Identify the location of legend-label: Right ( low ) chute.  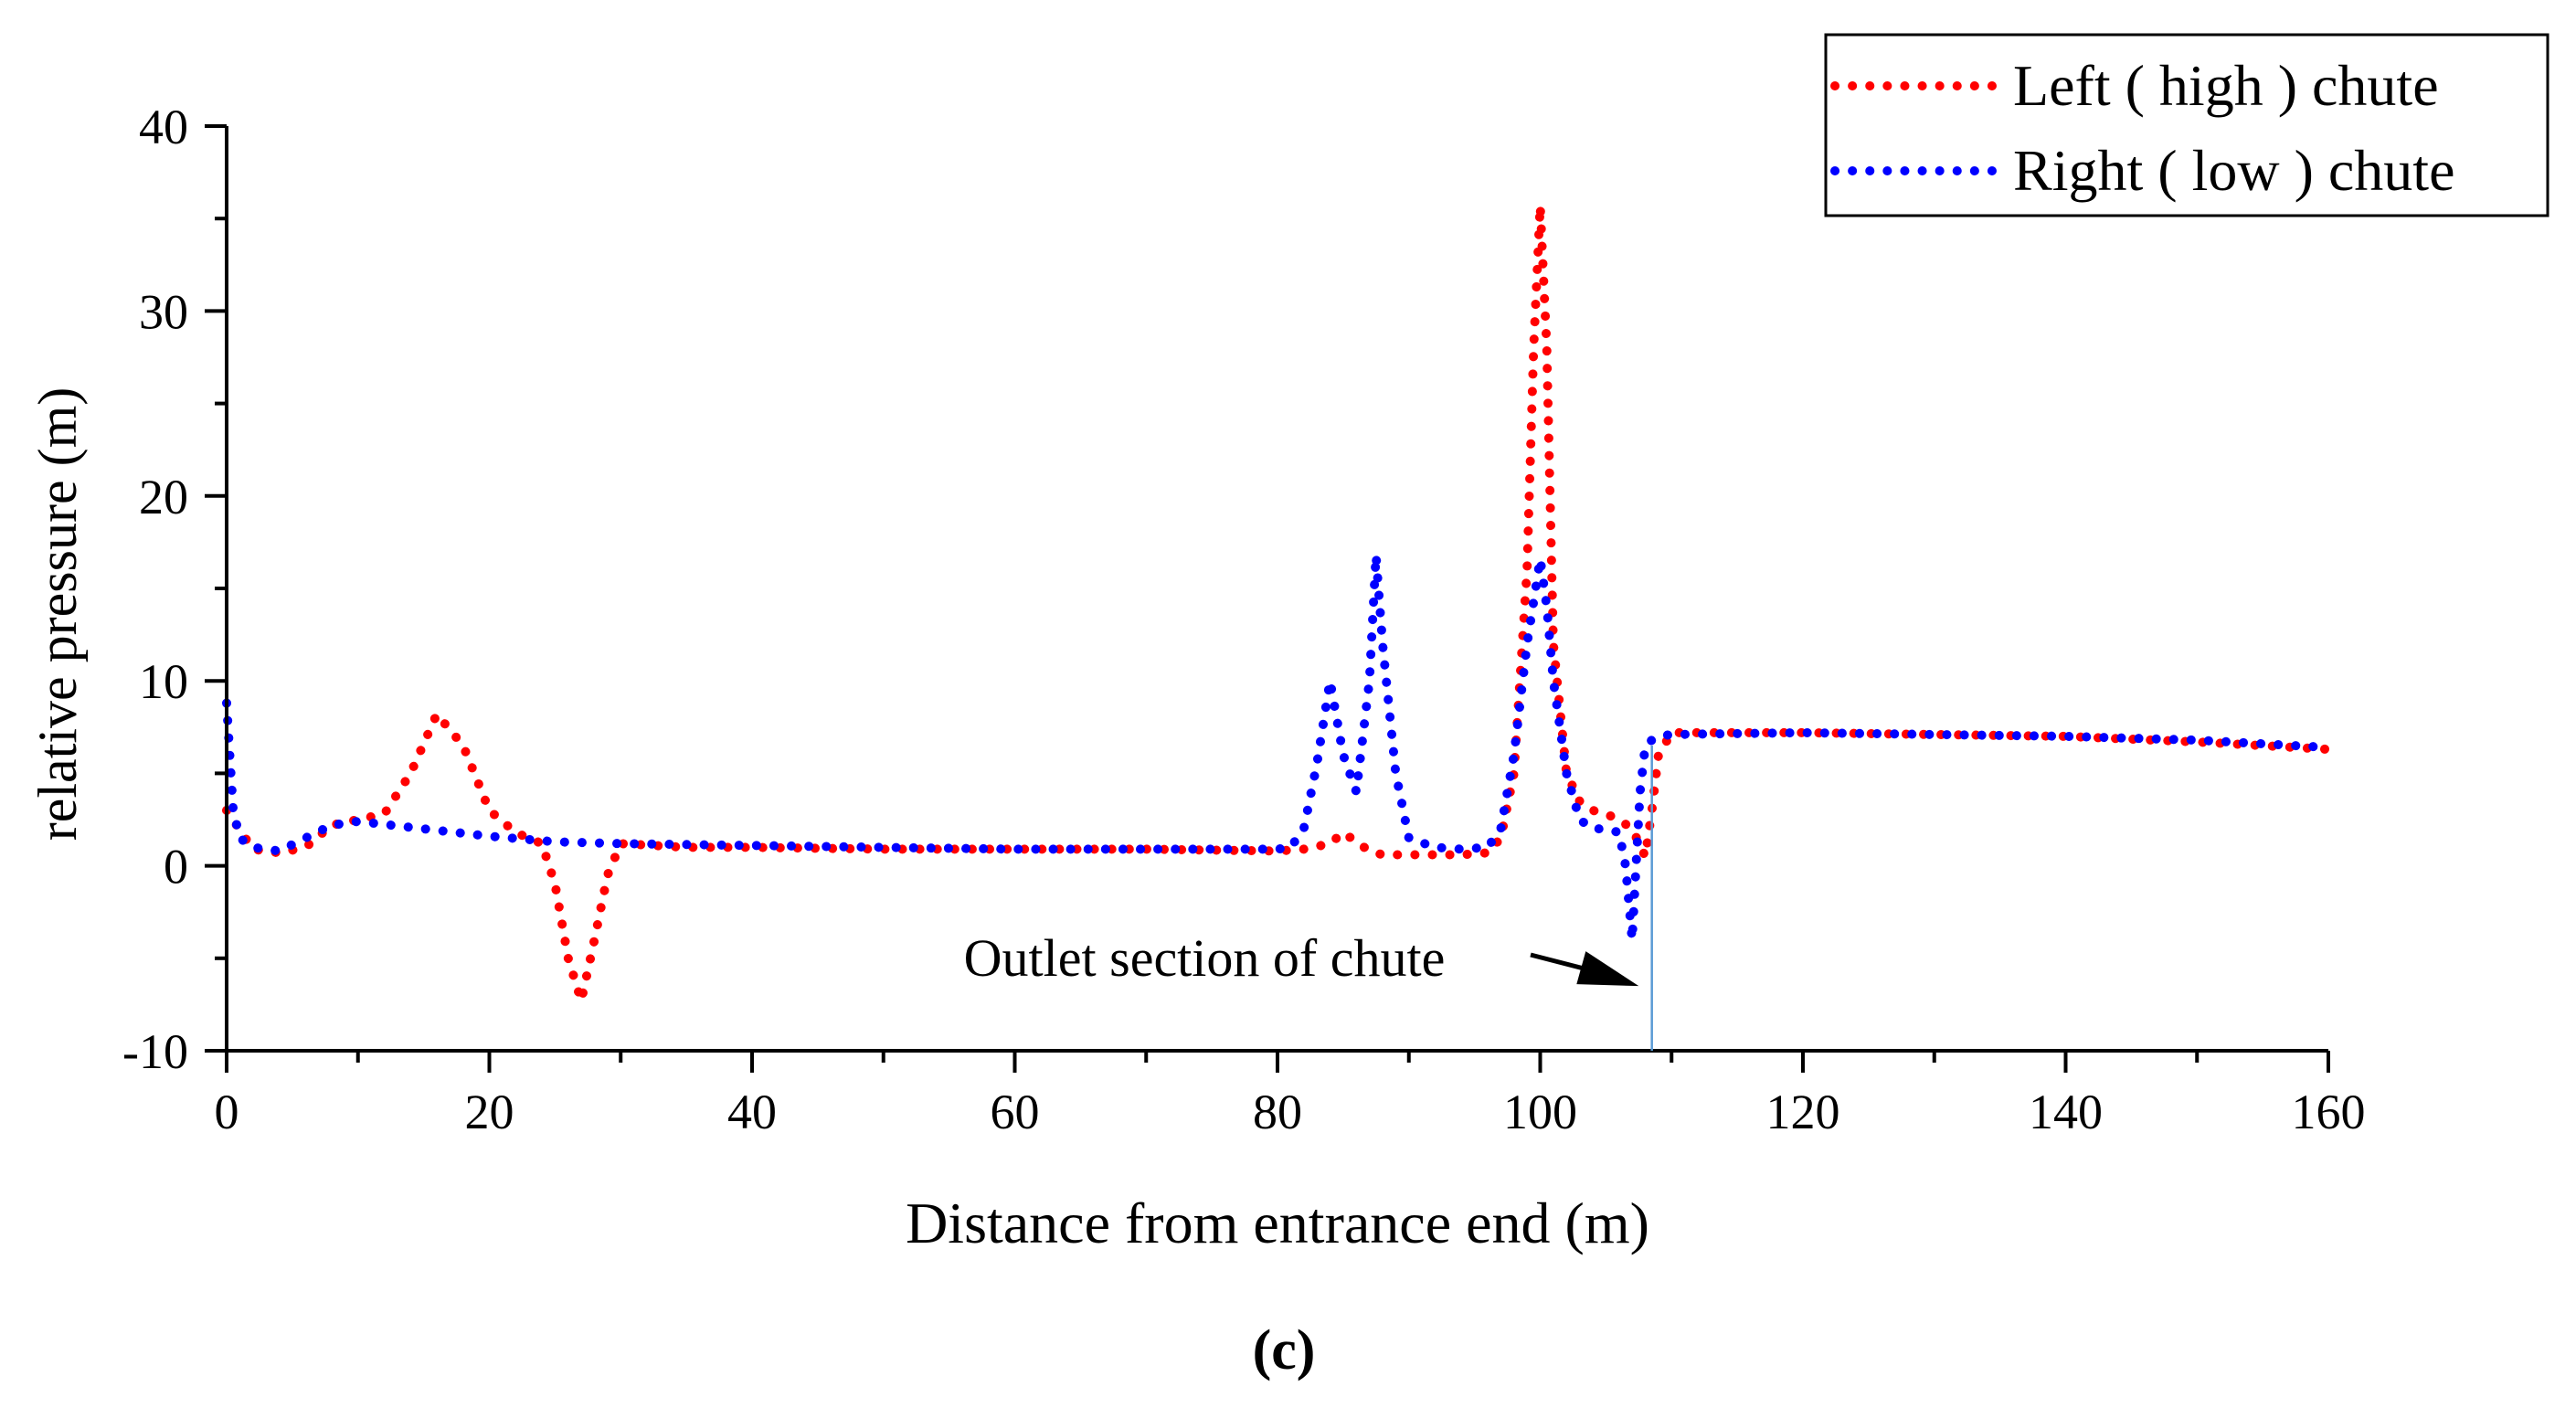
(2233, 170).